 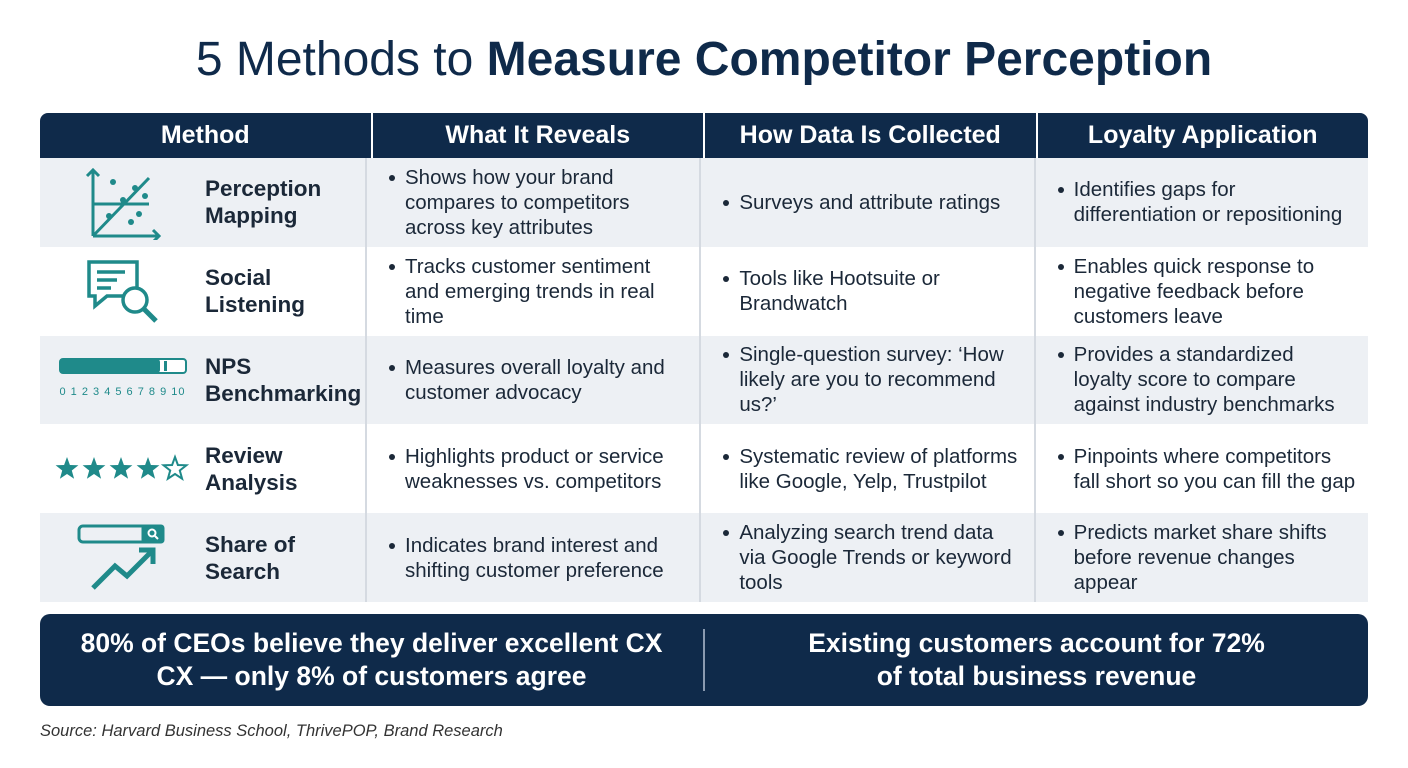 What do you see at coordinates (250, 557) in the screenshot?
I see `method-name: Share of Search` at bounding box center [250, 557].